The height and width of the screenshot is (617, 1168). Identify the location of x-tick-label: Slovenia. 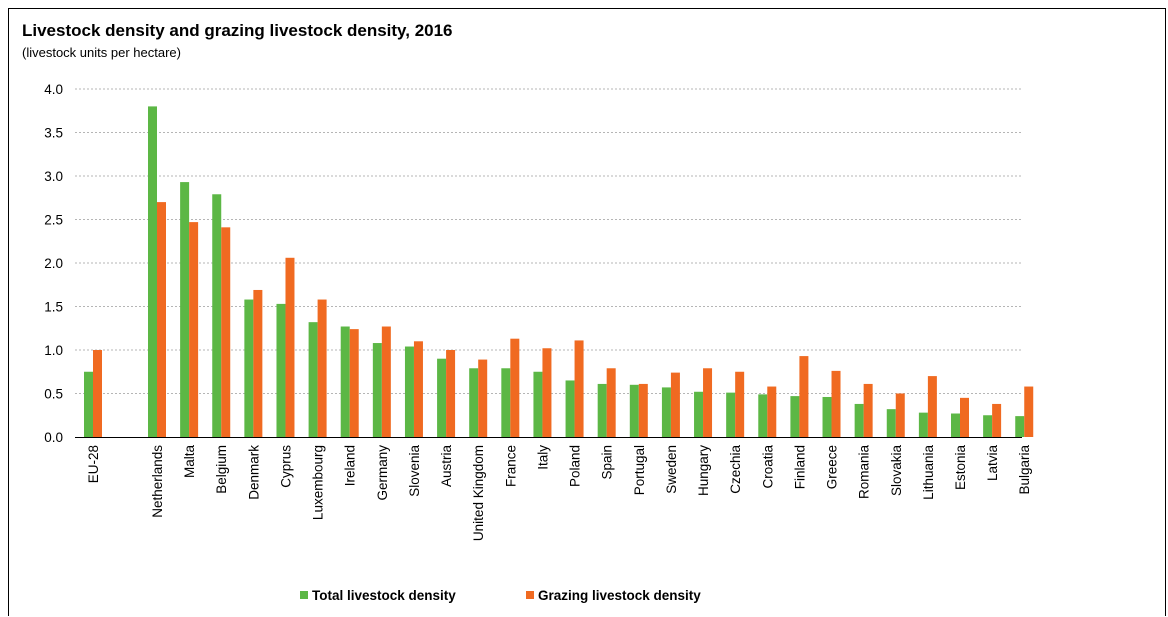
(414, 471).